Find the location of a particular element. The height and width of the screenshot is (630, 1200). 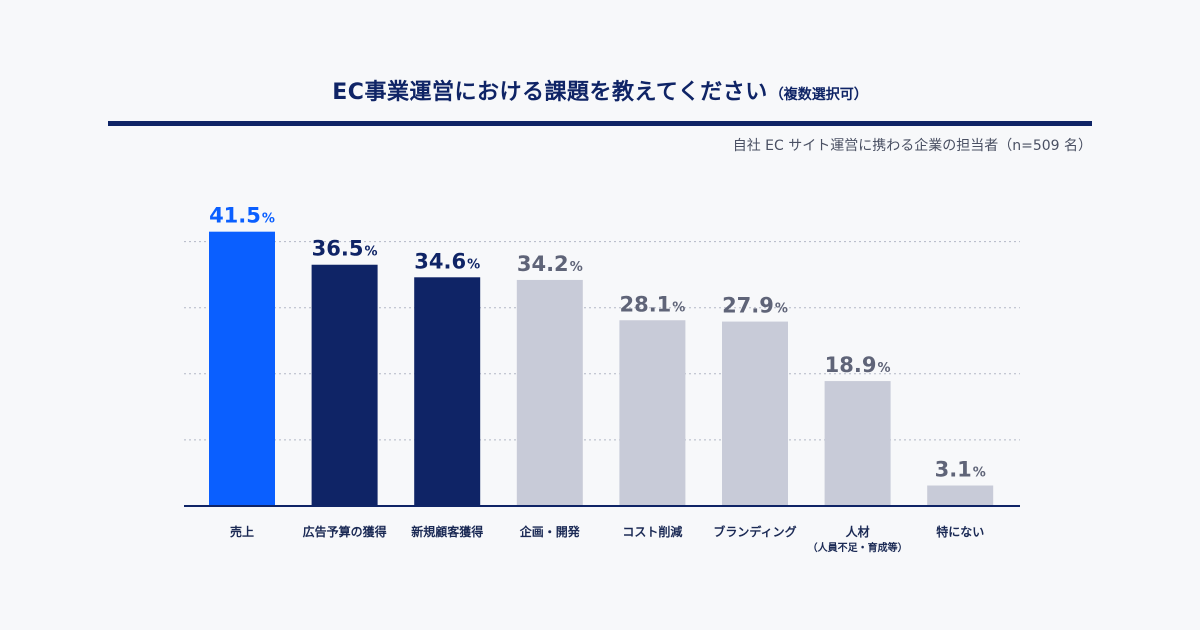

category-label: 企画・開発 is located at coordinates (550, 531).